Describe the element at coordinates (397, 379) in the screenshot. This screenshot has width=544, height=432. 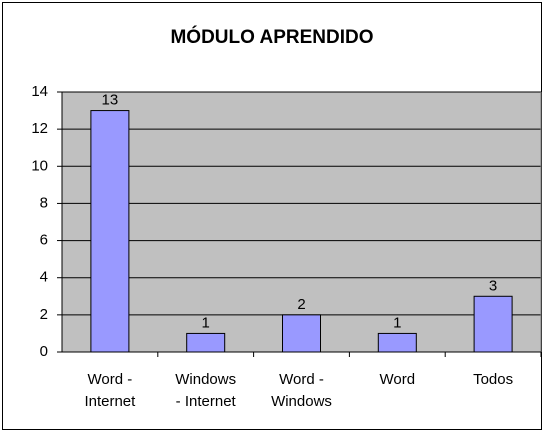
I see `x-tick-label: Word` at that location.